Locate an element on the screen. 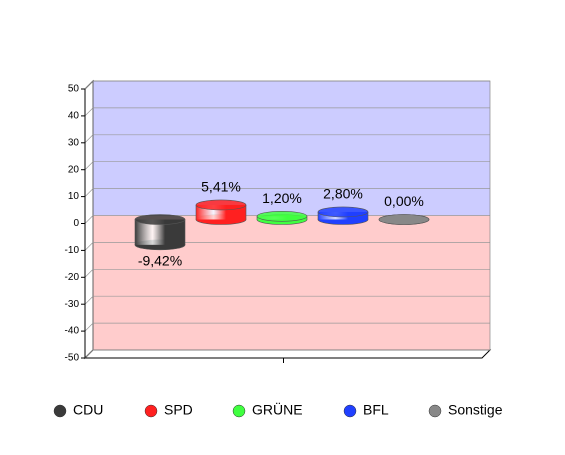  value-label: 5,41% is located at coordinates (221, 187).